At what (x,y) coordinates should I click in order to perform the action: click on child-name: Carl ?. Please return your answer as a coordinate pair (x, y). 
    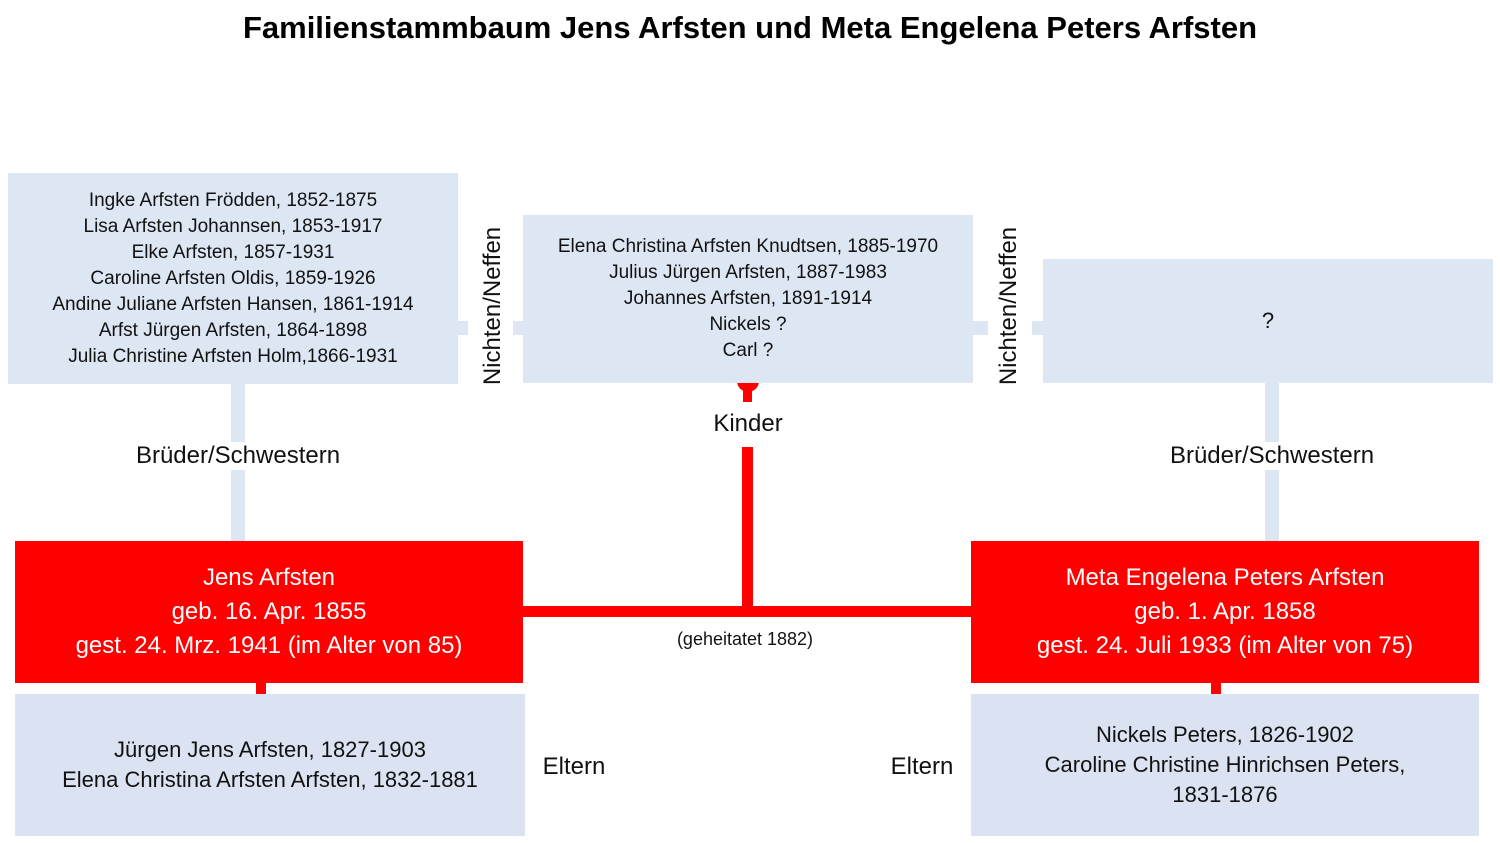
    Looking at the image, I should click on (748, 350).